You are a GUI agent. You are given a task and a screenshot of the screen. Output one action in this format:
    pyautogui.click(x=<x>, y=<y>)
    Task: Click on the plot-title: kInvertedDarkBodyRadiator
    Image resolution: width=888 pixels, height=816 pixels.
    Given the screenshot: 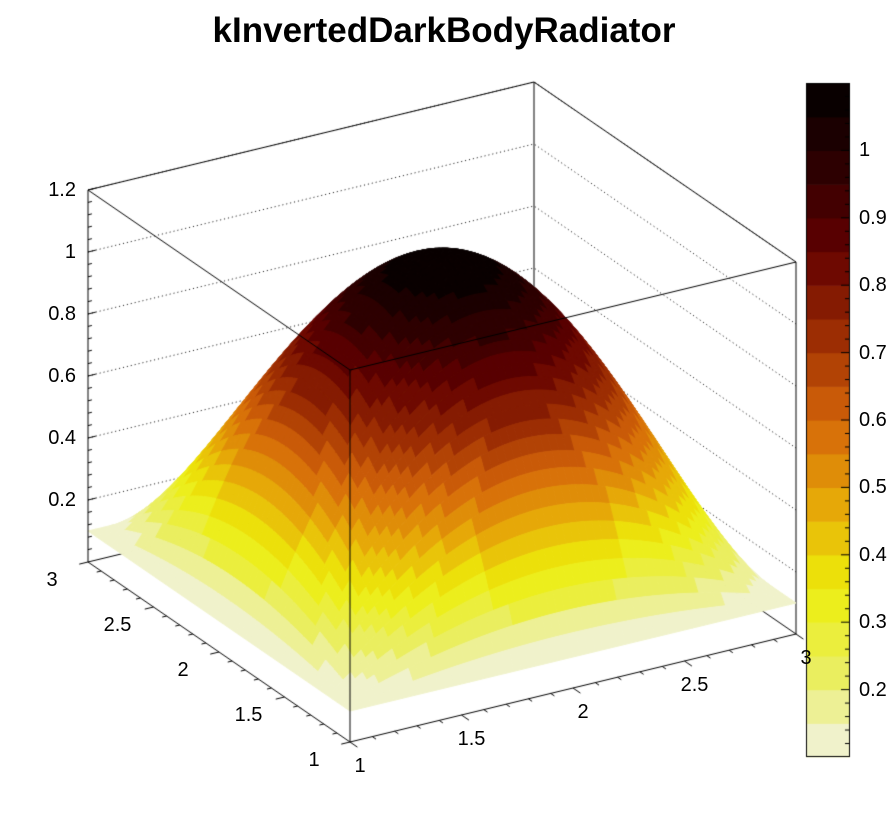 What is the action you would take?
    pyautogui.click(x=444, y=30)
    